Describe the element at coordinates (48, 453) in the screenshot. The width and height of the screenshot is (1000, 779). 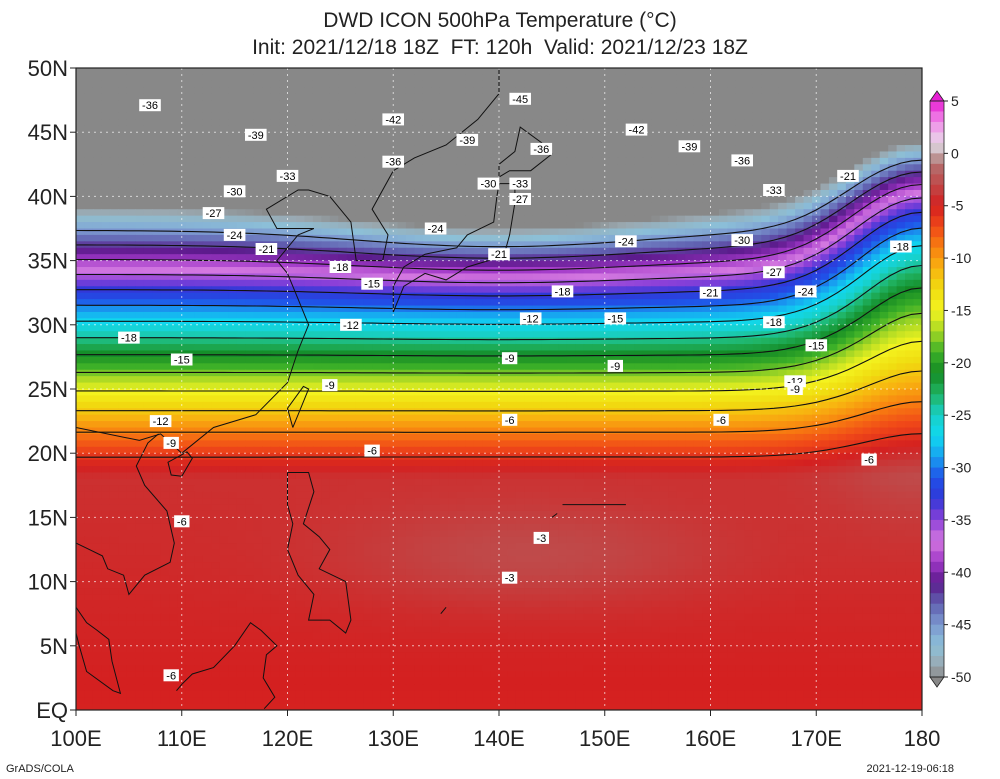
I see `y-tick-label: 20N` at that location.